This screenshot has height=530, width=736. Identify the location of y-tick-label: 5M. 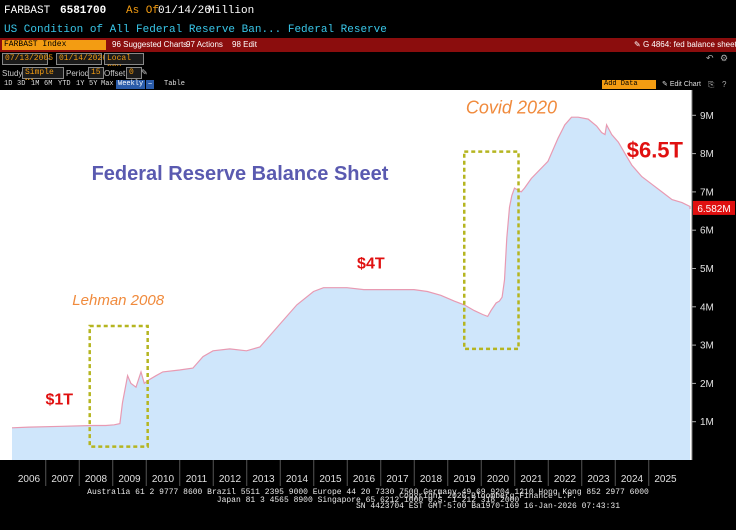
(707, 269).